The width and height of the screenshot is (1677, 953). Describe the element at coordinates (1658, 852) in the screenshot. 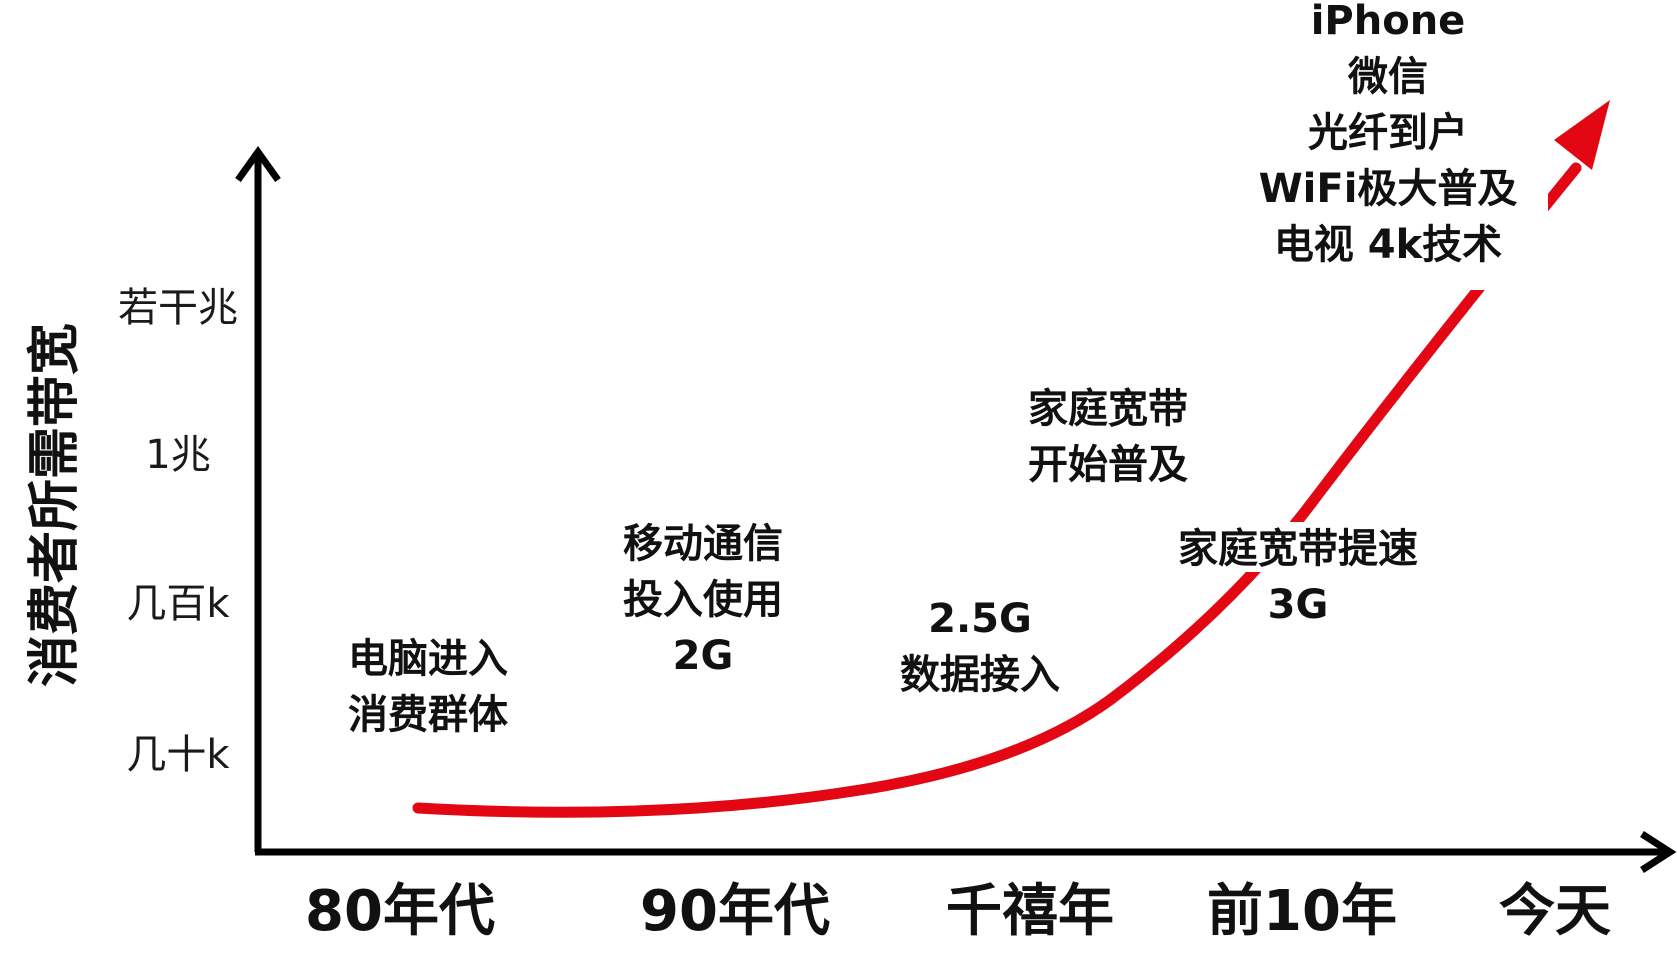

I see `x-axis-arrow` at that location.